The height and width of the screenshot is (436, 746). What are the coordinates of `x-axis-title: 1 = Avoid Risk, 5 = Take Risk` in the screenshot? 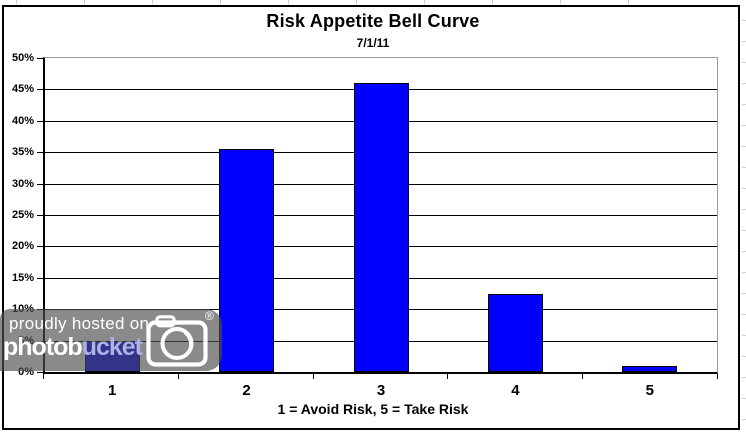 It's located at (373, 409).